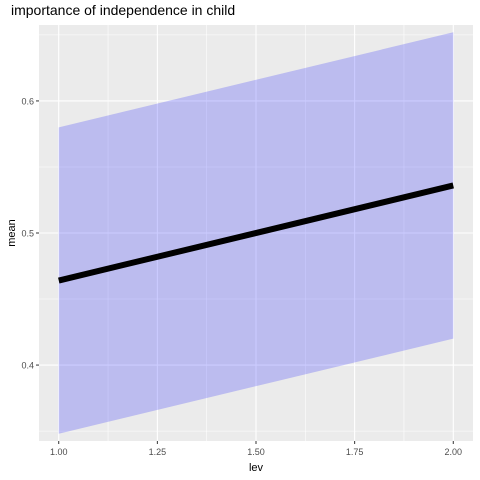  Describe the element at coordinates (123, 10) in the screenshot. I see `chart-title: importance of independence in child` at that location.